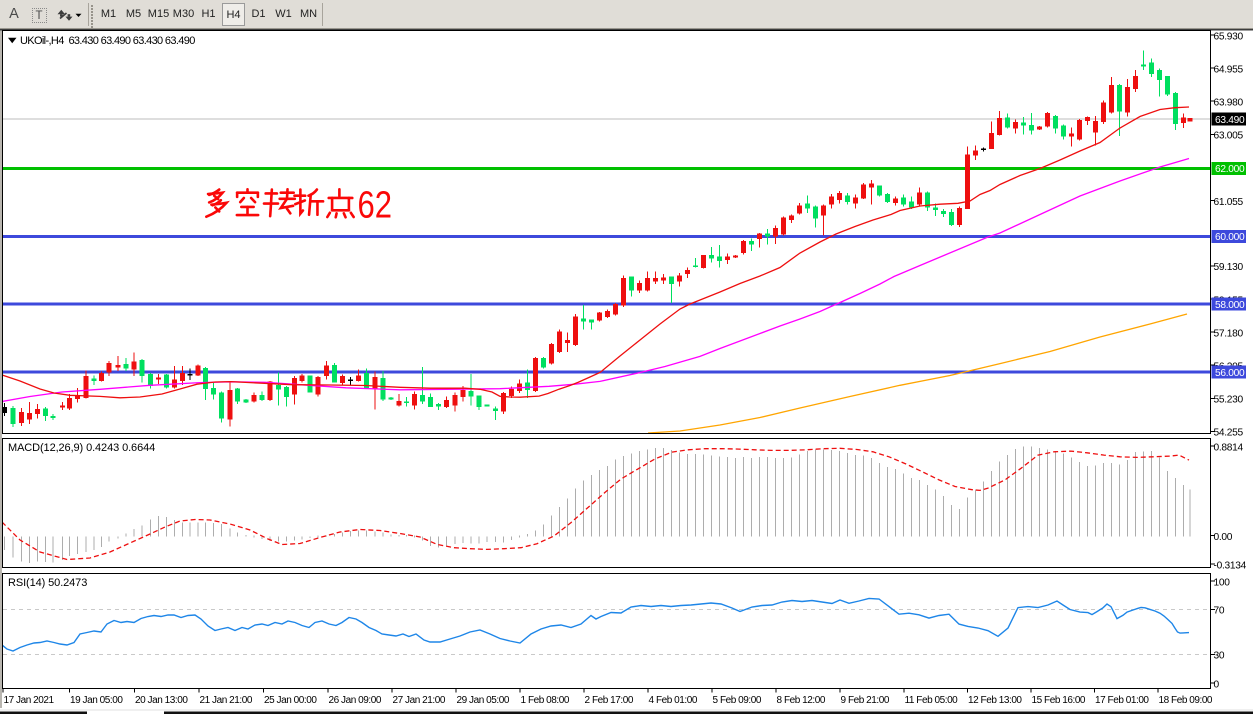  I want to click on svg-text: 61.055, so click(1229, 202).